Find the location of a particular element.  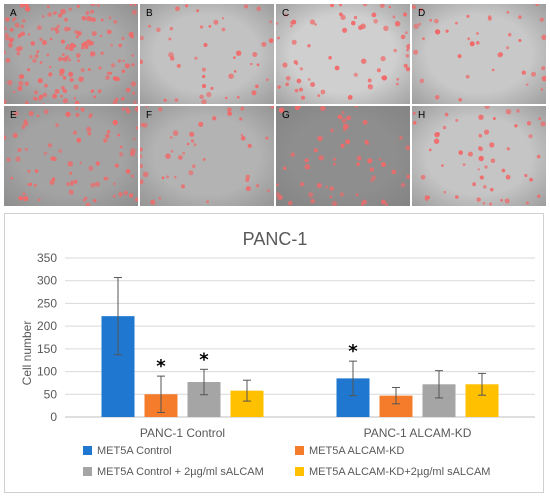

panel-letter: B is located at coordinates (149, 13).